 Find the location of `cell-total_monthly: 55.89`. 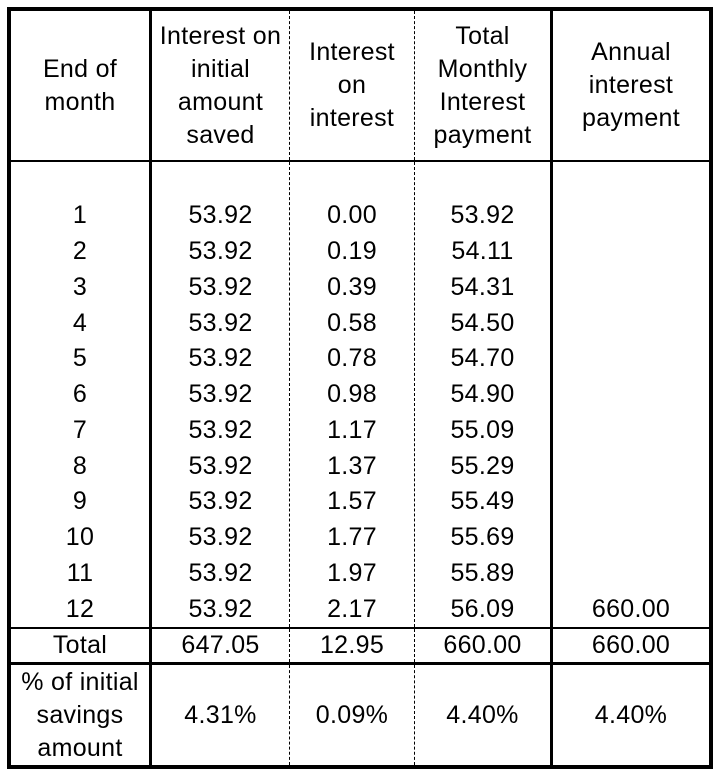

cell-total_monthly: 55.89 is located at coordinates (482, 572).